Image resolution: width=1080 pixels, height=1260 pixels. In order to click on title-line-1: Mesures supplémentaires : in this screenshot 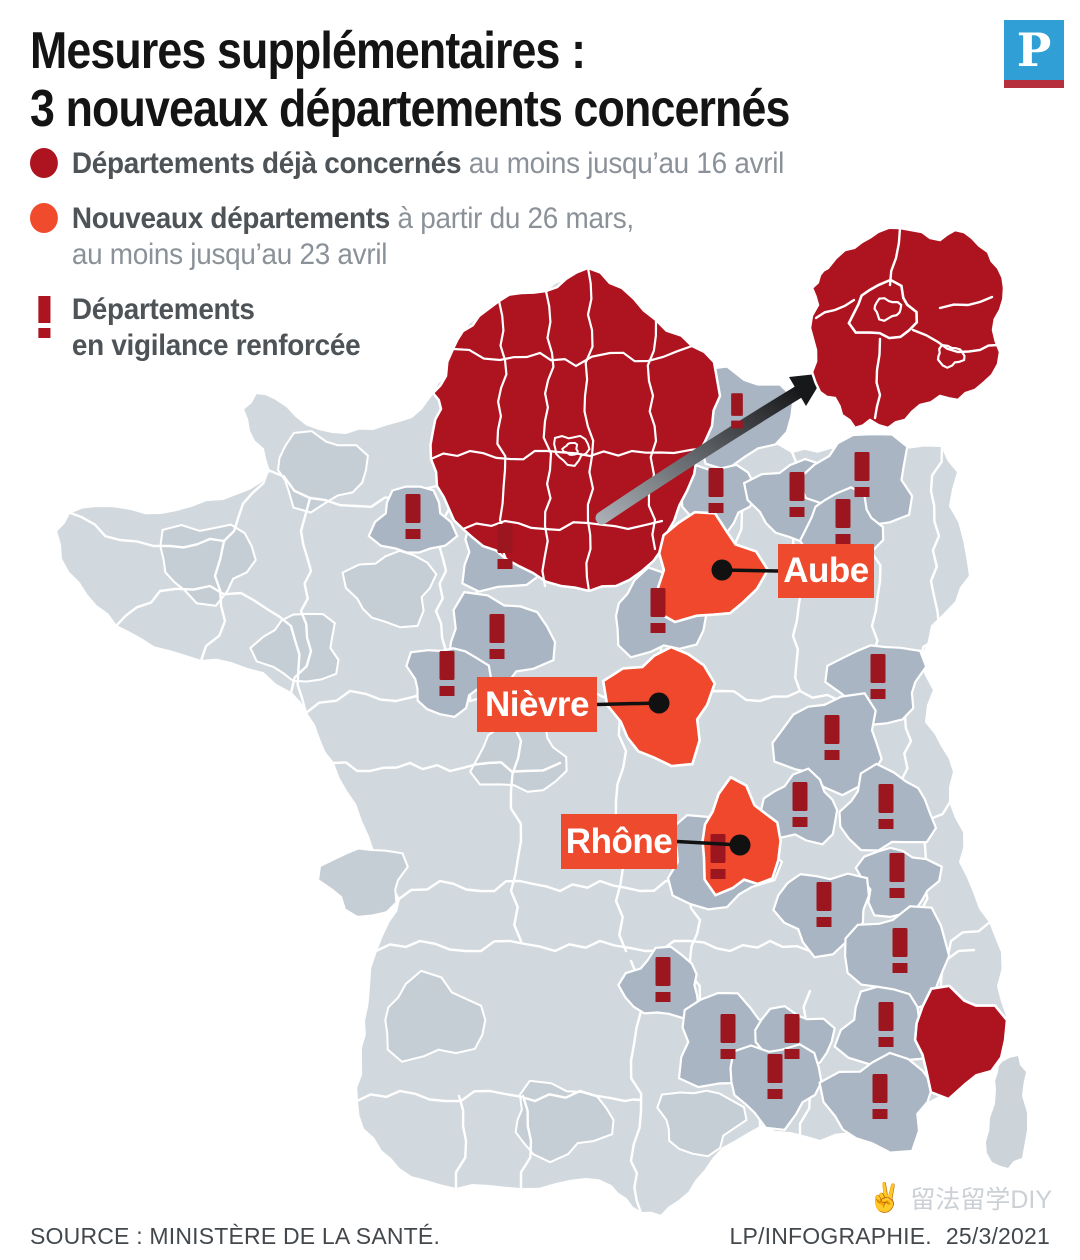, I will do `click(308, 51)`.